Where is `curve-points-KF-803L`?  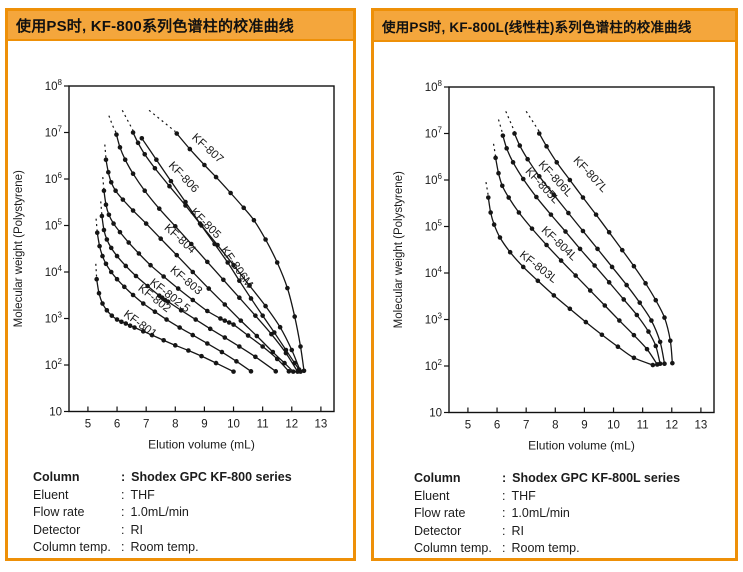
curve-points-KF-803L is located at coordinates (571, 281).